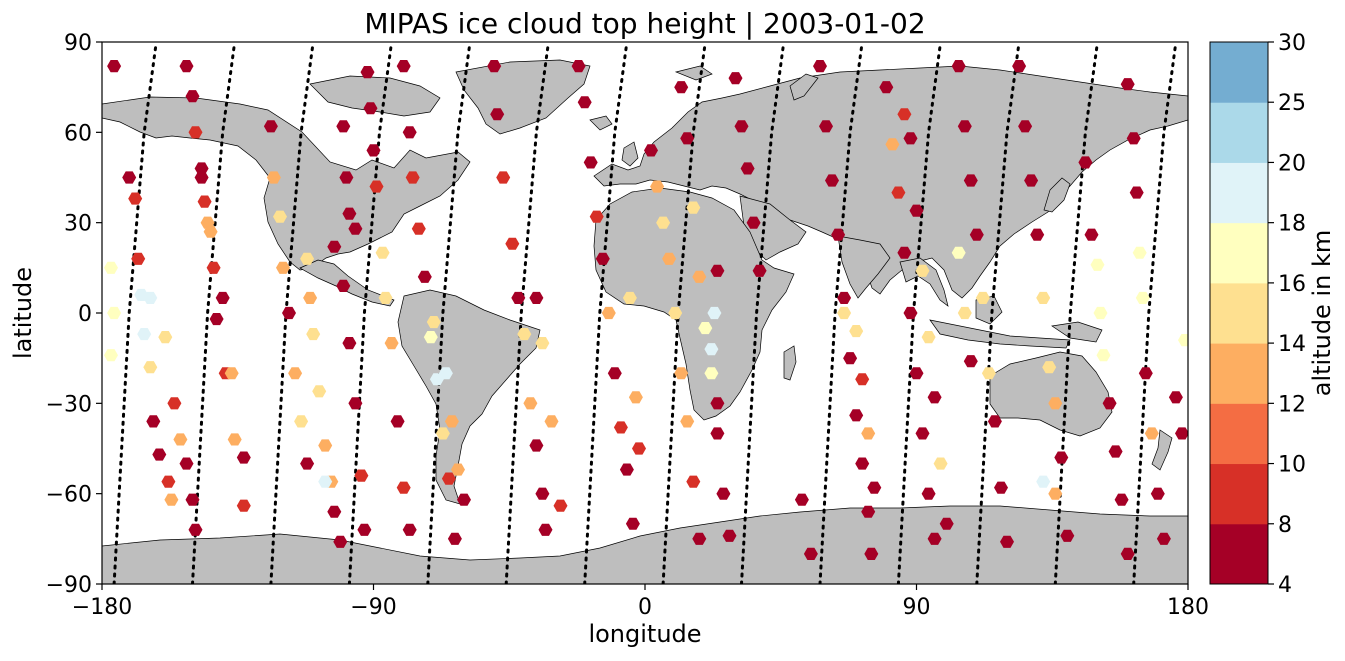  I want to click on land-new-zealand, so click(1162, 450).